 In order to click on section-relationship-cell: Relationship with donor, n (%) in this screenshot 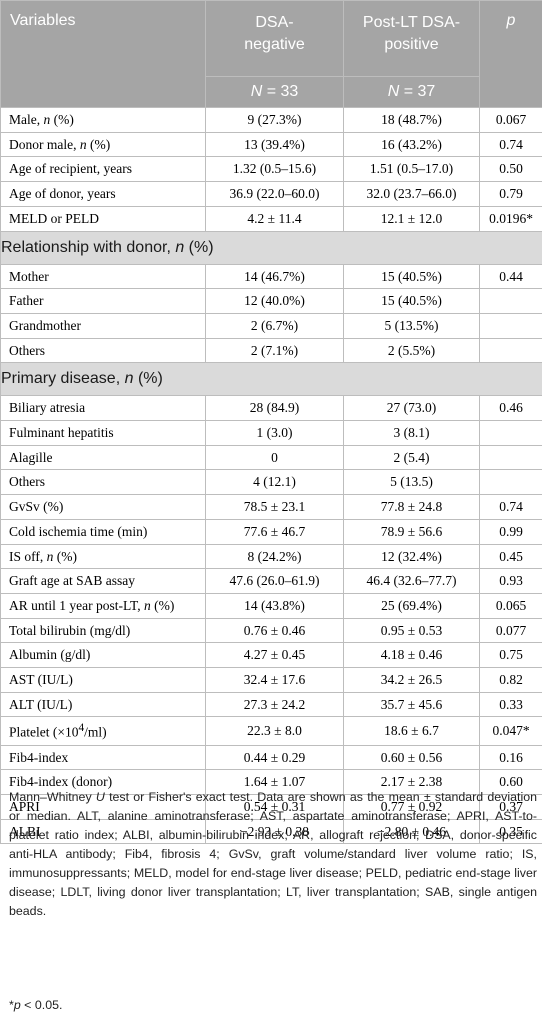, I will do `click(271, 247)`.